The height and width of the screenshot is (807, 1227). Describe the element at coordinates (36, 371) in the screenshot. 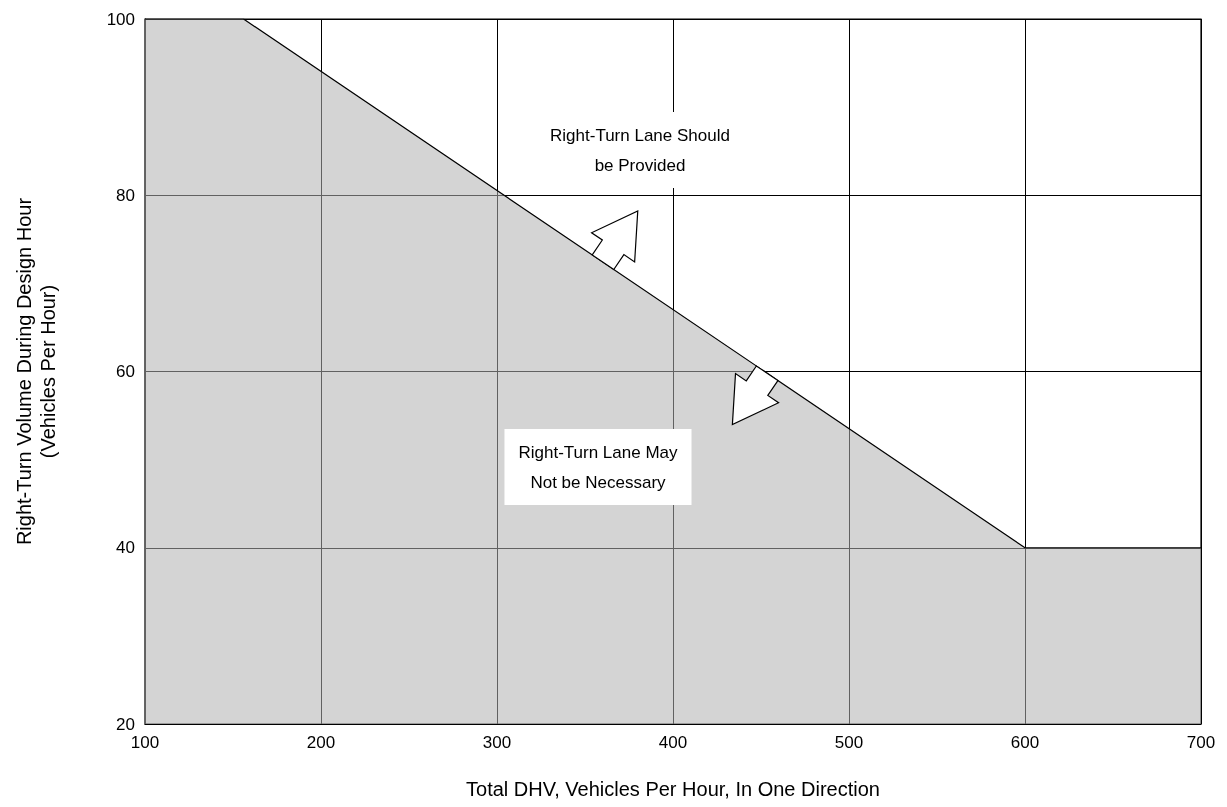

I see `y-axis-title: Right-Turn Volume During Design Hour (Vehicles Per Hour)` at that location.